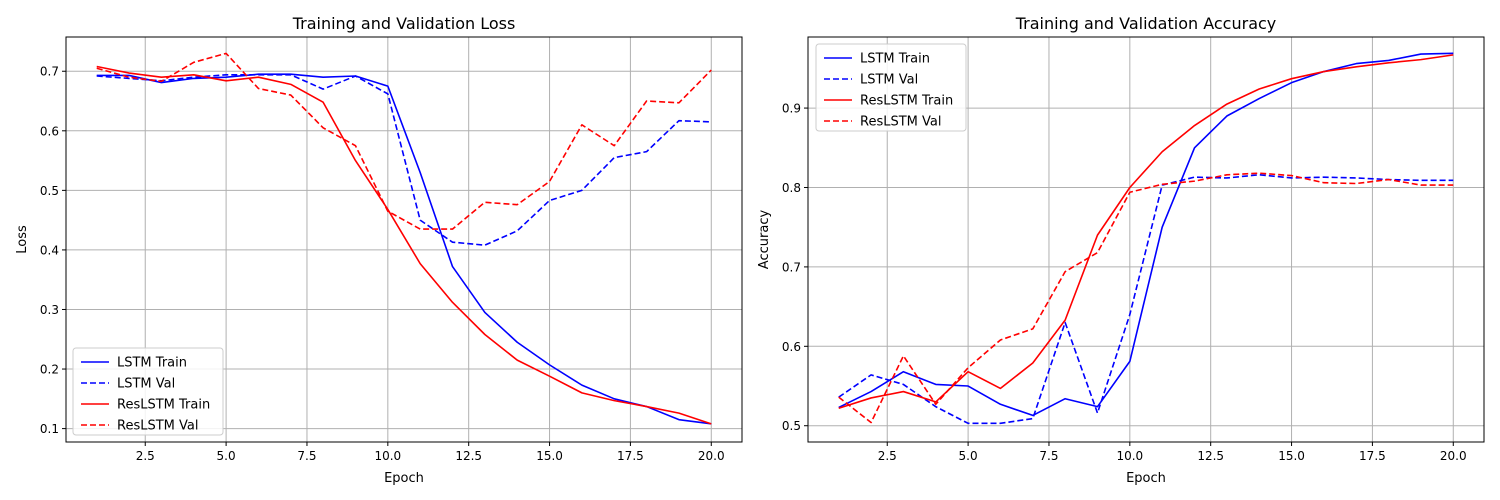  What do you see at coordinates (1146, 23) in the screenshot?
I see `chart-title: Training and Validation Accuracy` at bounding box center [1146, 23].